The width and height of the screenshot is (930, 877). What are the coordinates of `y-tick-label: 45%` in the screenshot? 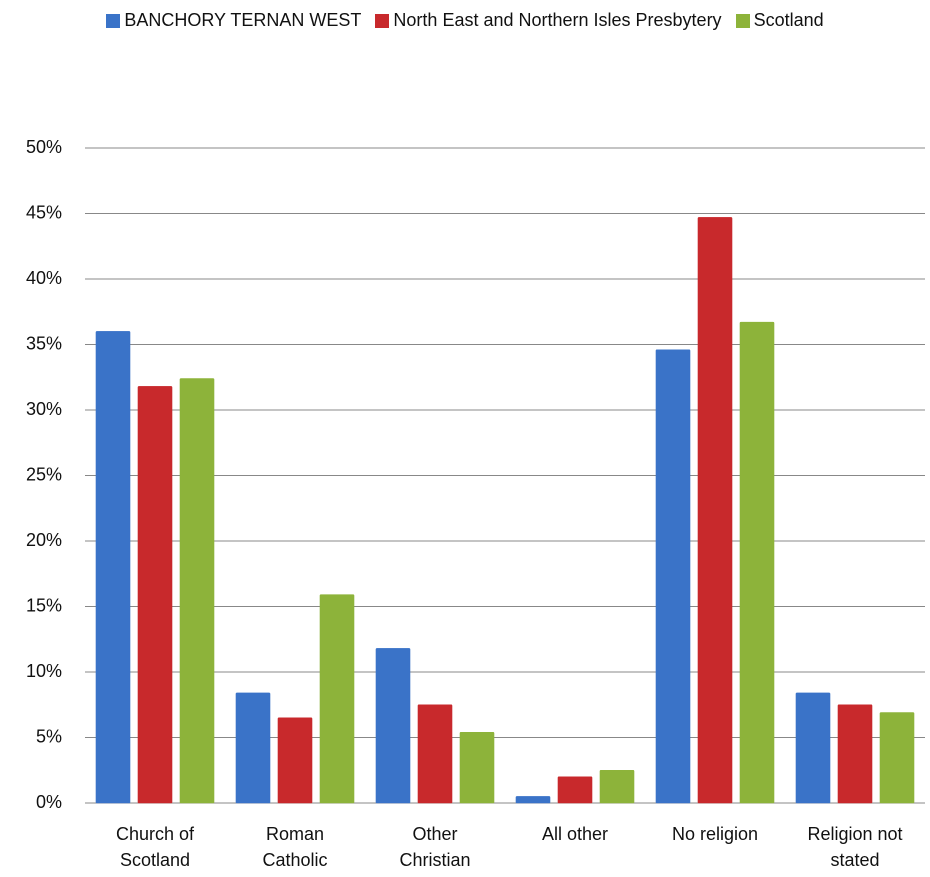 It's located at (44, 212).